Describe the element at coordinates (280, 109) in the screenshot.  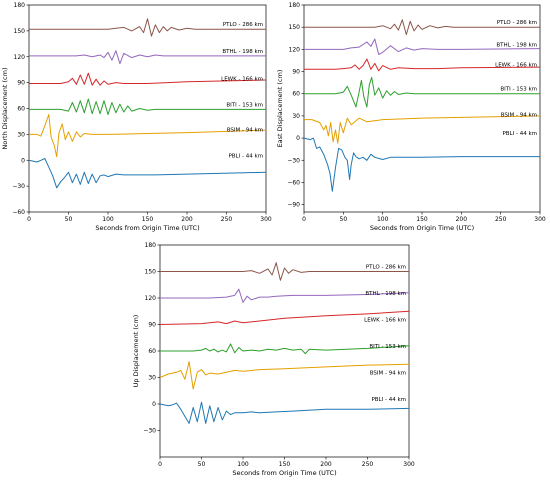
I see `y-axis-label: East Displacement (cm)` at that location.